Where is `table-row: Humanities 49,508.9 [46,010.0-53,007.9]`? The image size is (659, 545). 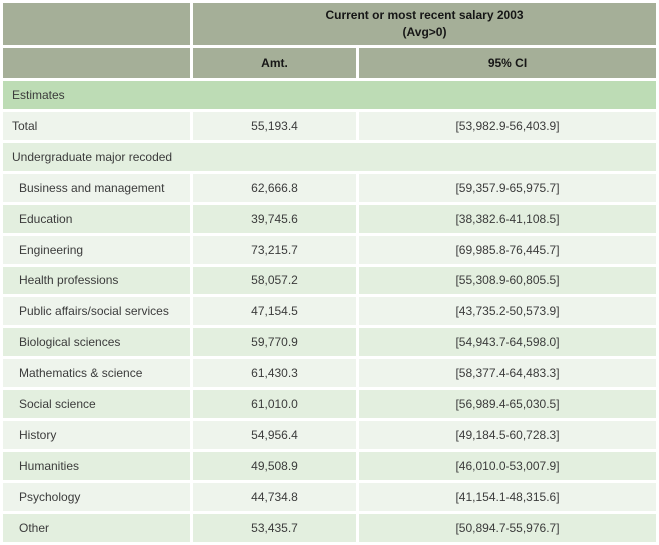 table-row: Humanities 49,508.9 [46,010.0-53,007.9] is located at coordinates (329, 466).